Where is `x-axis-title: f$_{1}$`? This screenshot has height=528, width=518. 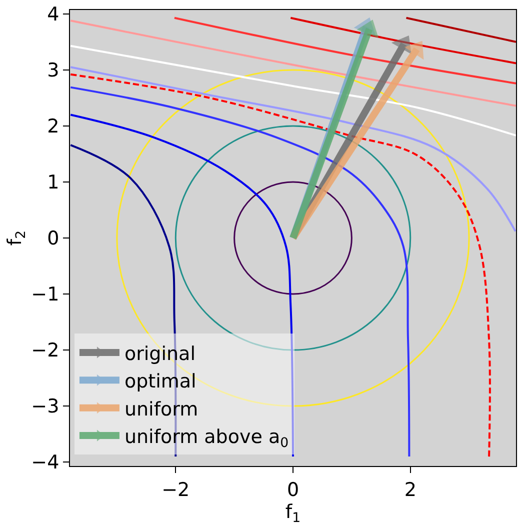 x-axis-title: f$_{1}$ is located at coordinates (293, 513).